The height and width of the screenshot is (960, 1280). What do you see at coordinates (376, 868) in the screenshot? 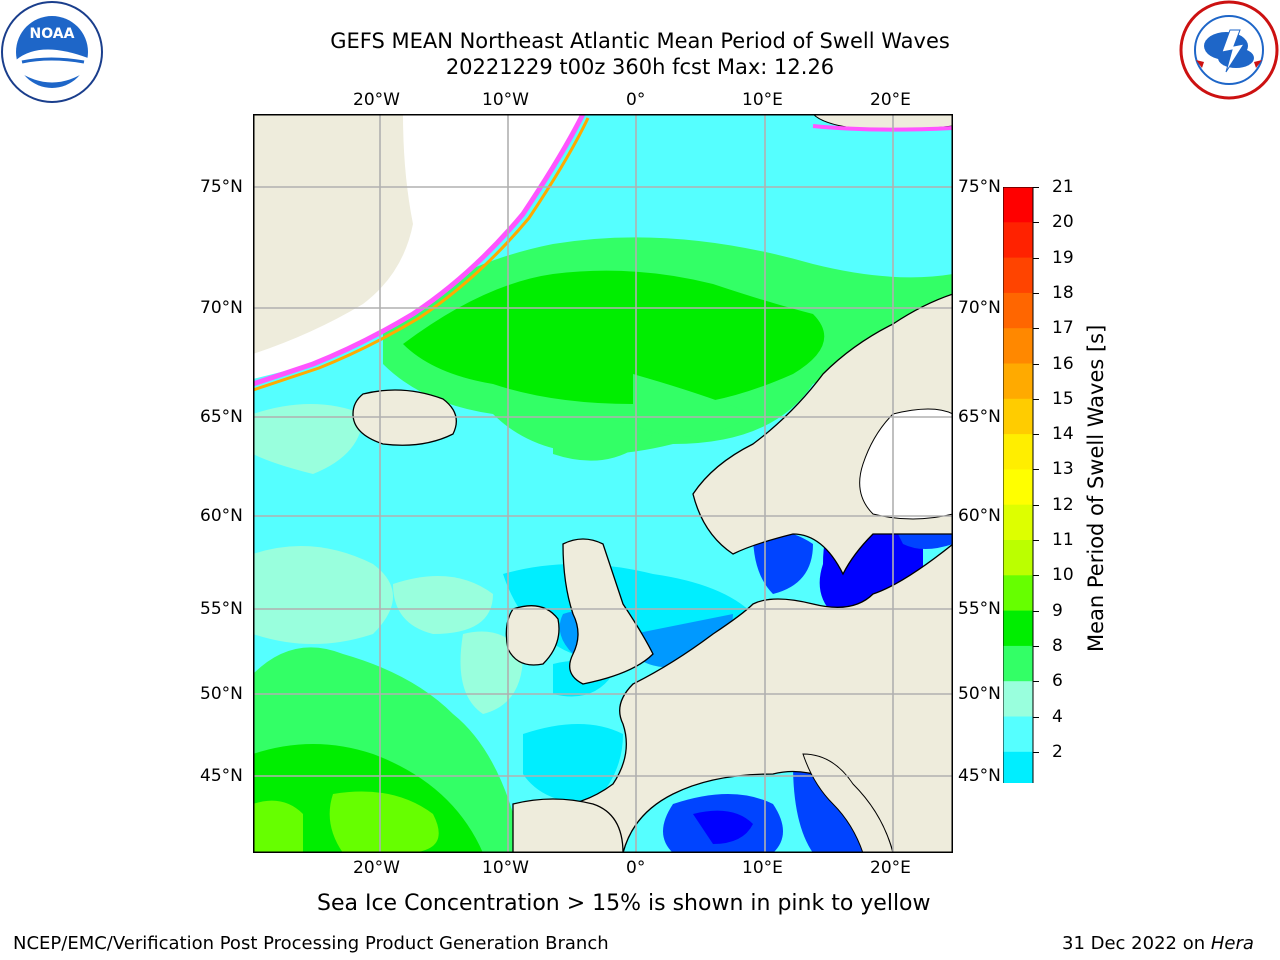
I see `lon-tick-bottom: 20°W` at bounding box center [376, 868].